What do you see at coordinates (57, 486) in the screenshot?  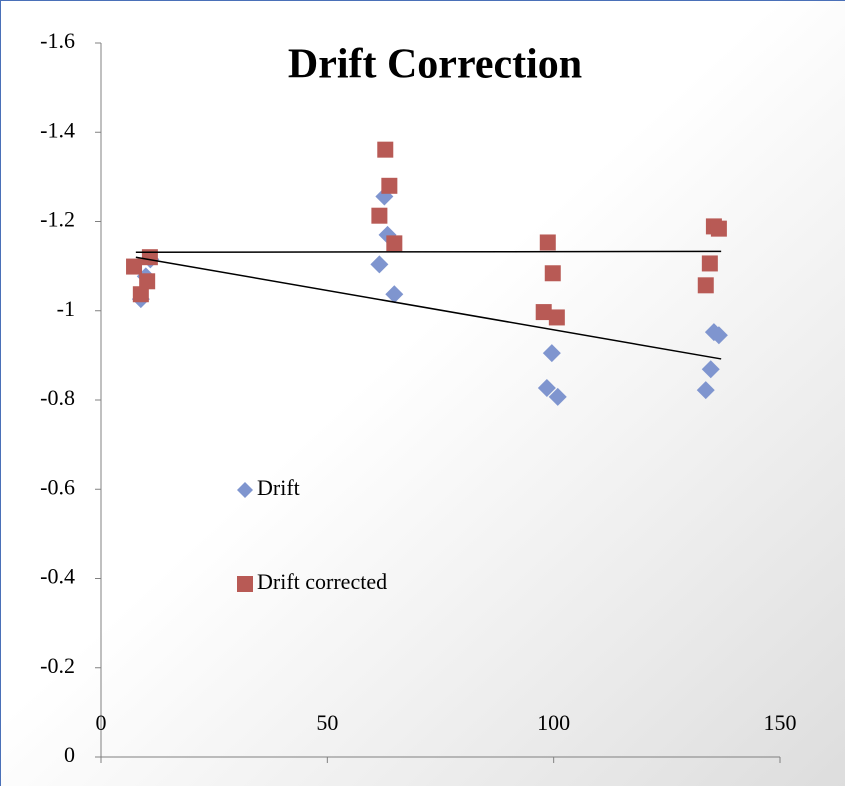 I see `y-tick-label: -0.6` at bounding box center [57, 486].